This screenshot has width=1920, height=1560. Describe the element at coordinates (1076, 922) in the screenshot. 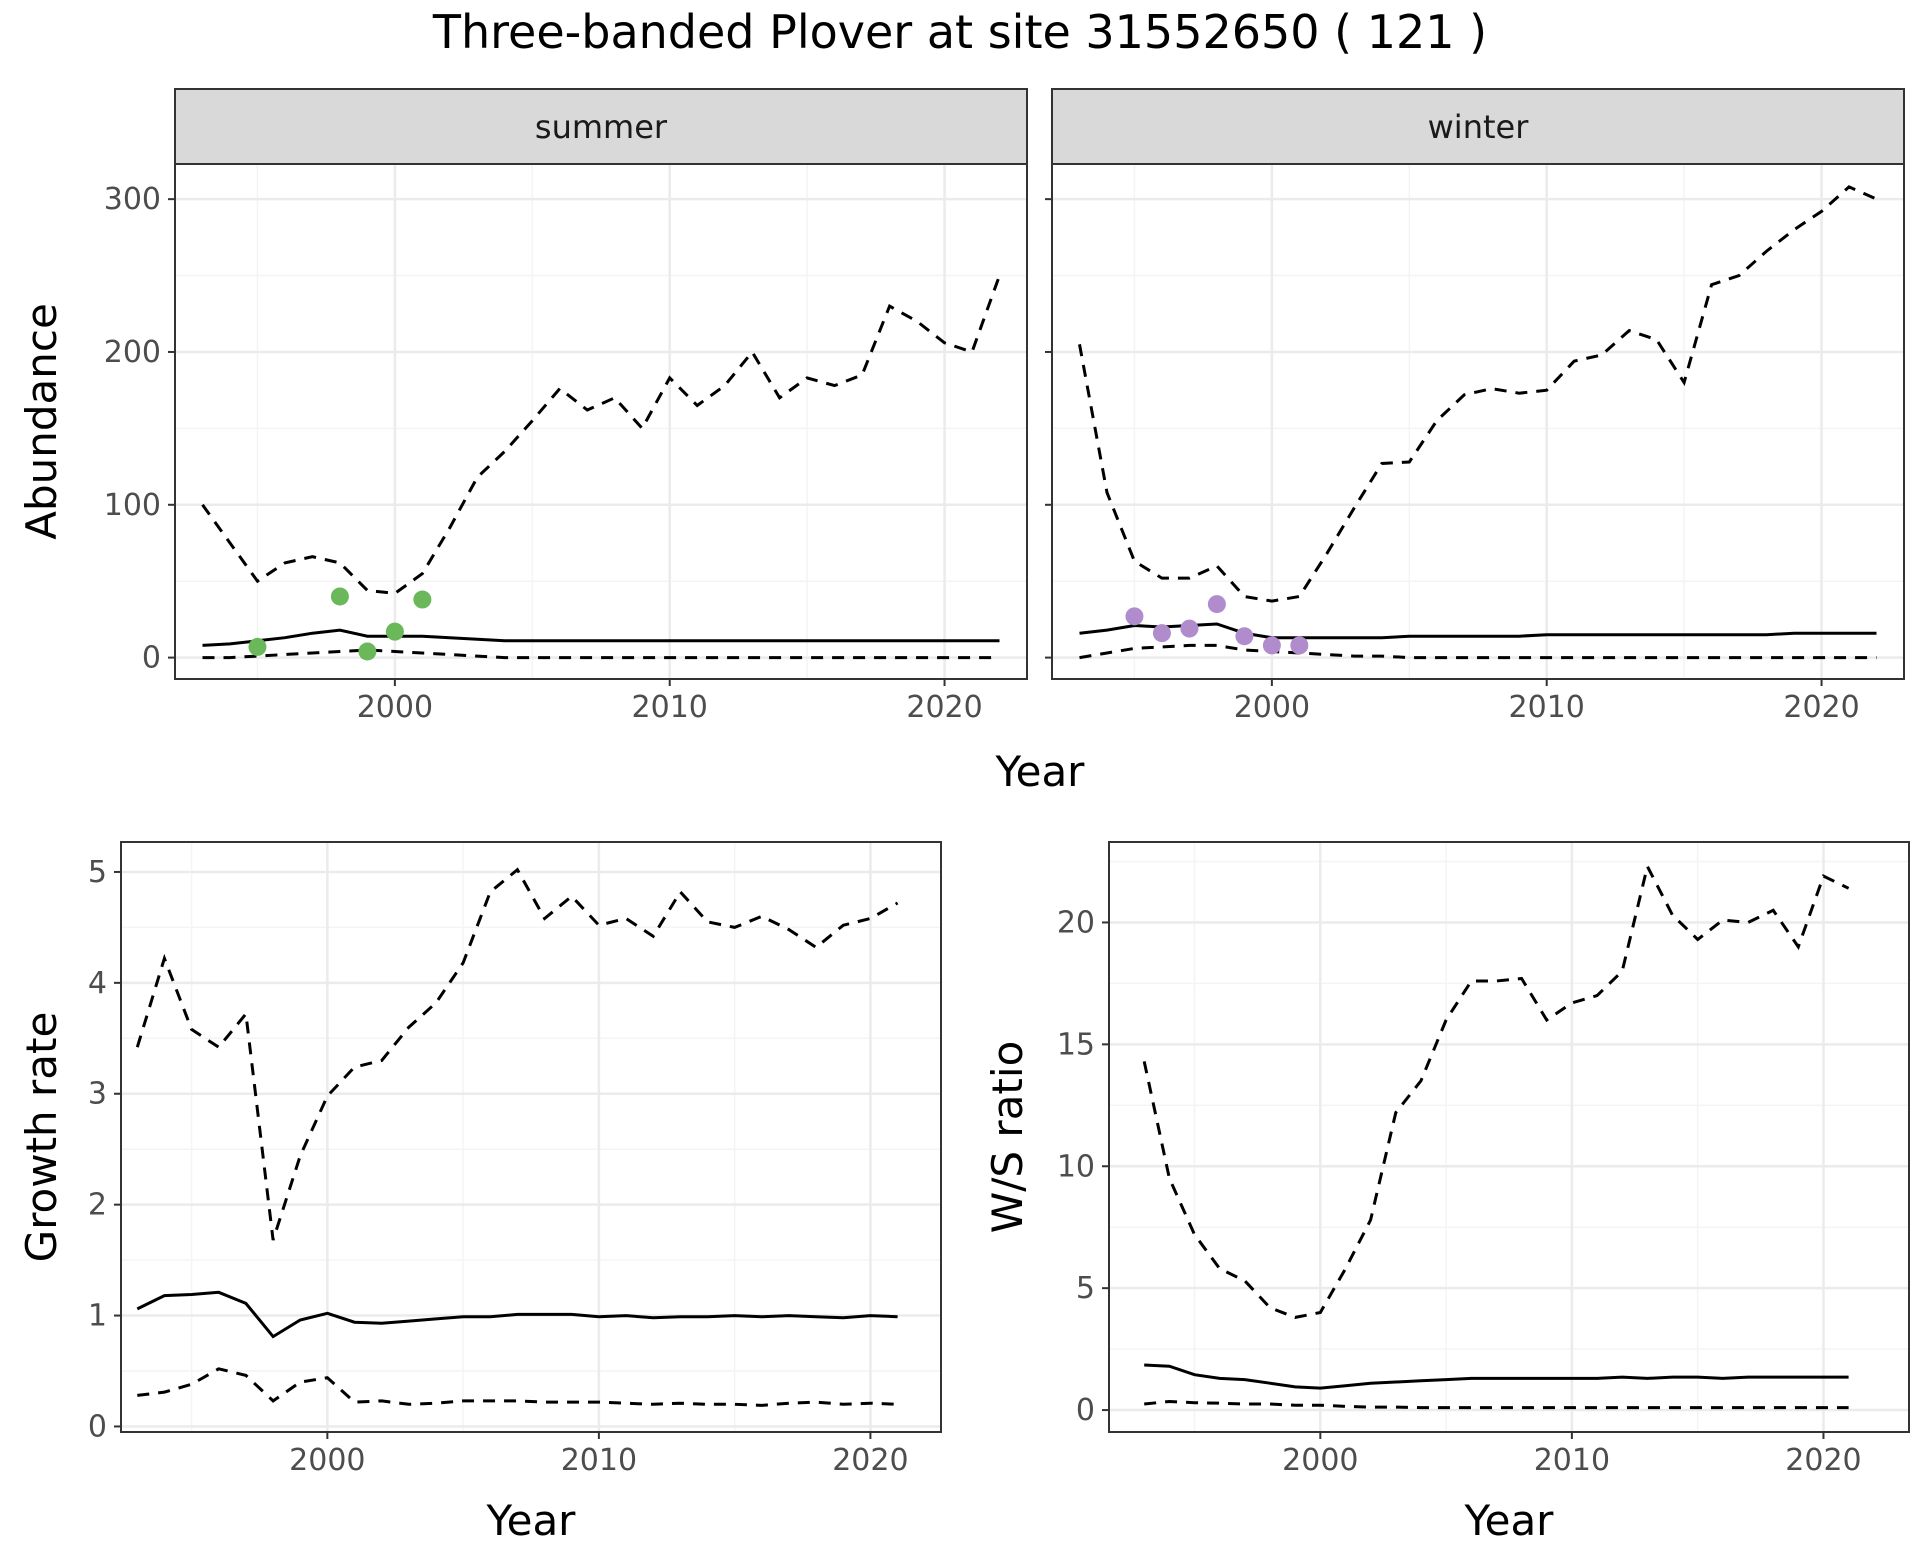

I see `y-tick-label: 20` at that location.